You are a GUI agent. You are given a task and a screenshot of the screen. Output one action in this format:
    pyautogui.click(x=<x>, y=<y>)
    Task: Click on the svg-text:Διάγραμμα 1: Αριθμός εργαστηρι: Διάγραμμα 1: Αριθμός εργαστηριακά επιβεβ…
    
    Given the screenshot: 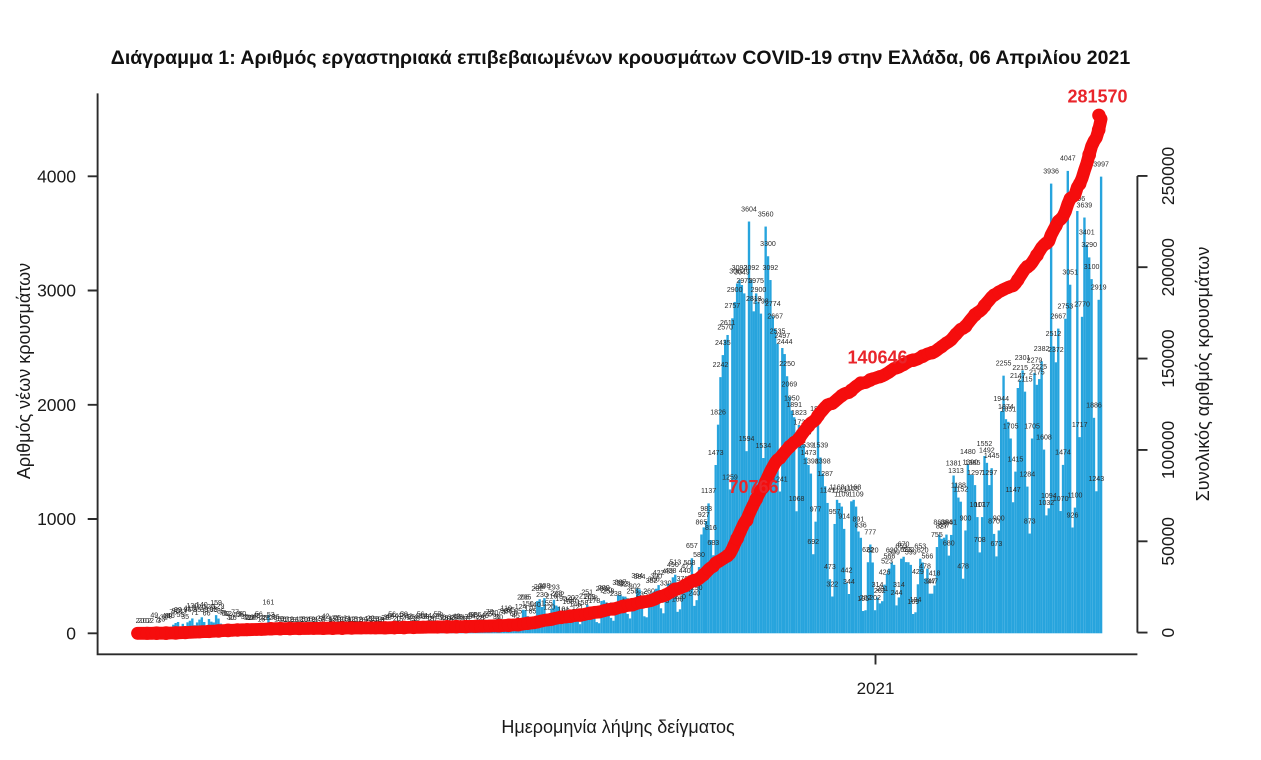 What is the action you would take?
    pyautogui.click(x=621, y=58)
    